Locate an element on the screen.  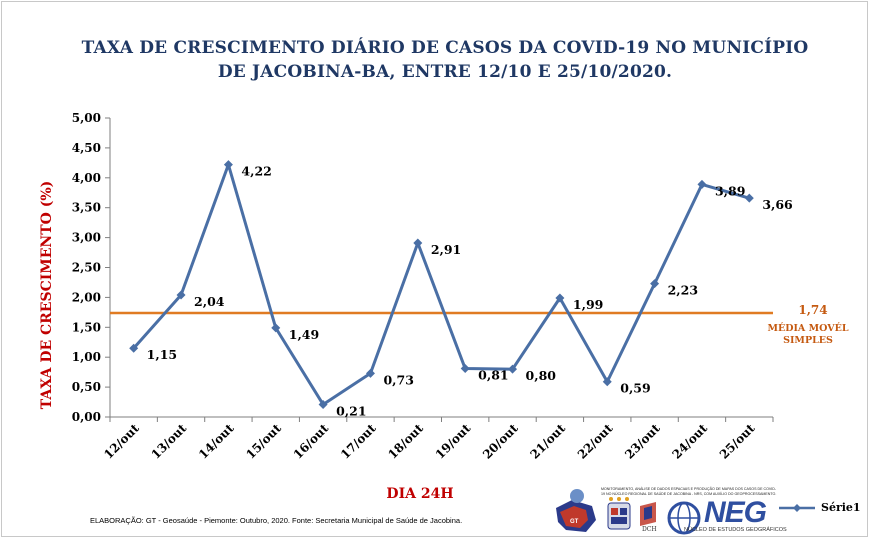
x-tick-label: 21/out is located at coordinates (547, 441).